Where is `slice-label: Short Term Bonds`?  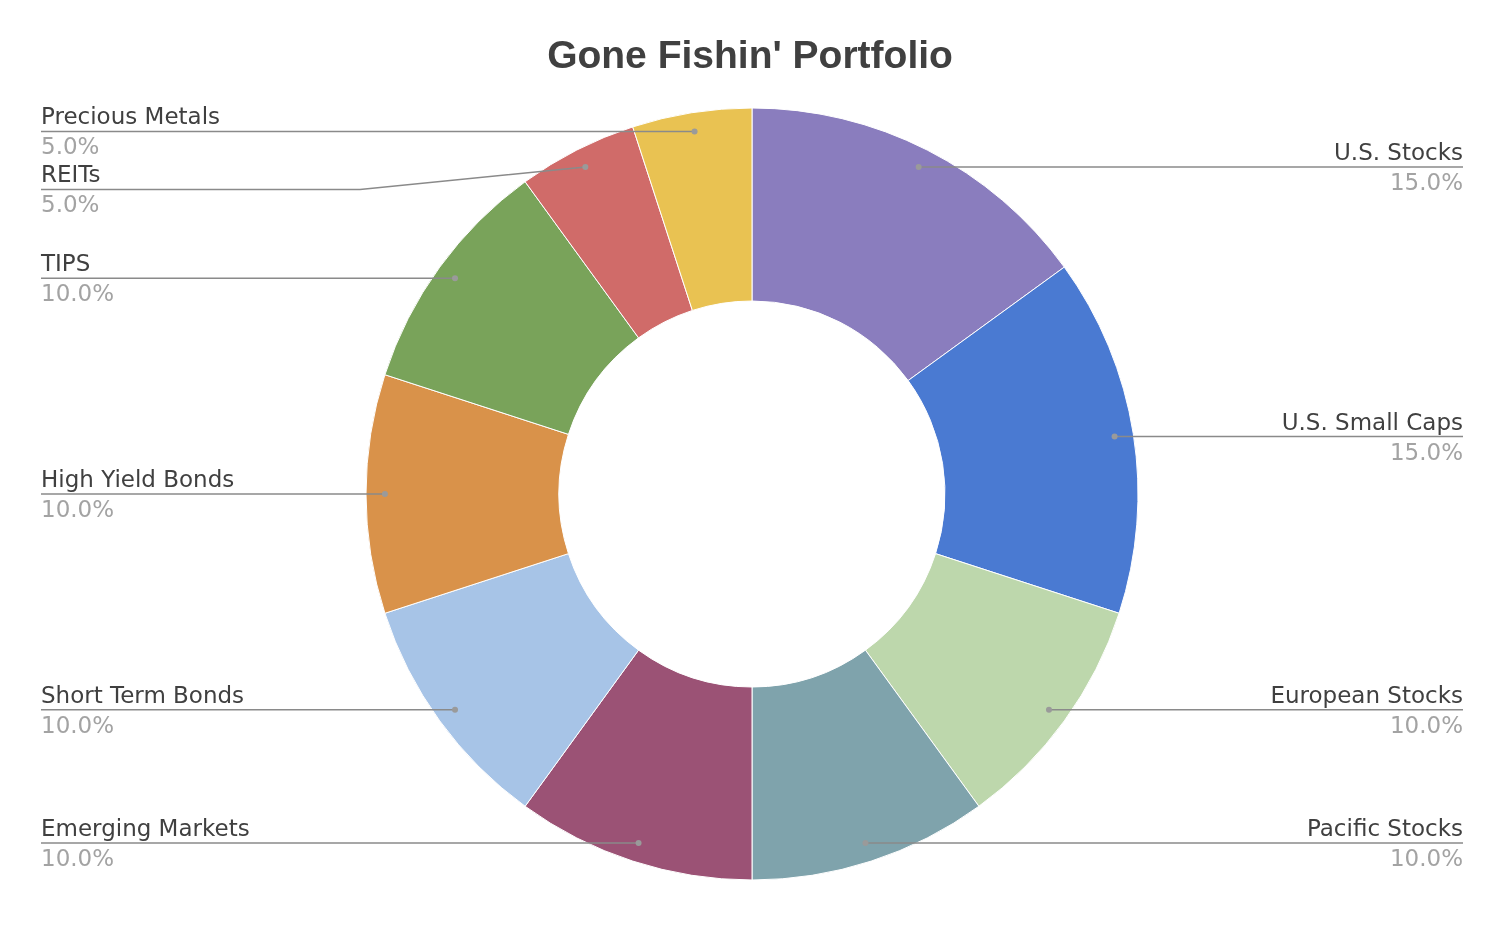
slice-label: Short Term Bonds is located at coordinates (143, 694).